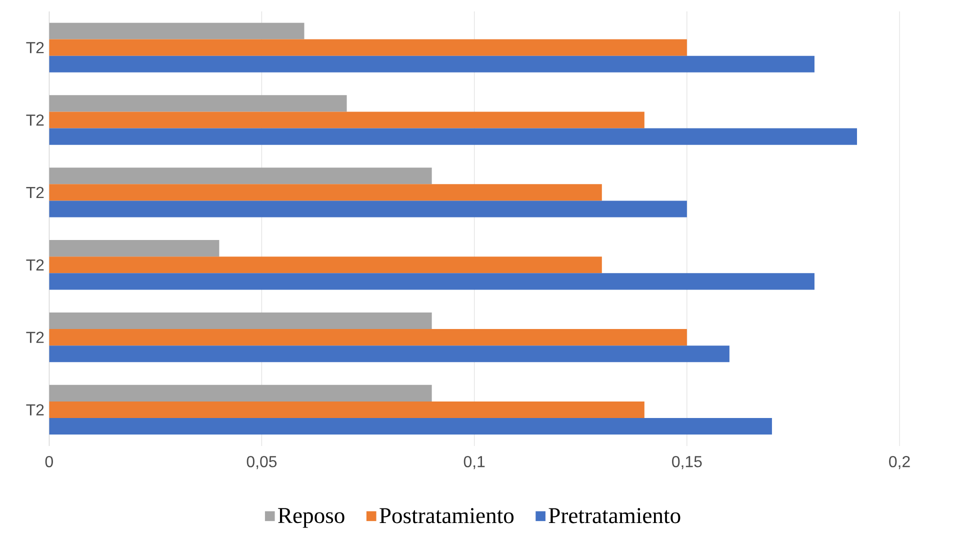 The width and height of the screenshot is (960, 533). Describe the element at coordinates (899, 463) in the screenshot. I see `x-tick-label: 0,2` at that location.